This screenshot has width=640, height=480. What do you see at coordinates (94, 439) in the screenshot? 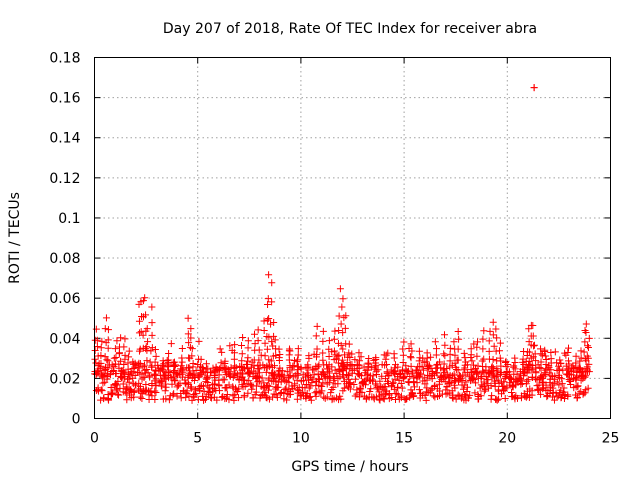
I see `x-tick-label: 0` at bounding box center [94, 439].